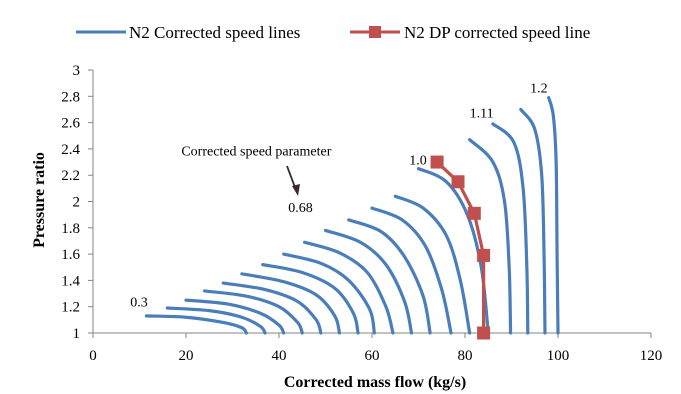 The image size is (681, 394). What do you see at coordinates (497, 32) in the screenshot?
I see `legend-dp-line-label: N2 DP corrected speed line` at bounding box center [497, 32].